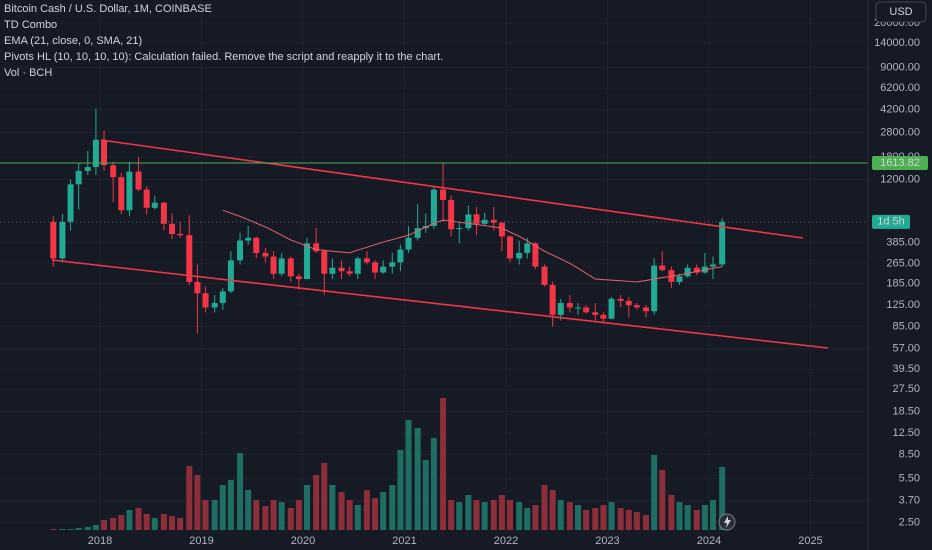 The height and width of the screenshot is (550, 932). I want to click on upper-trendline, so click(452, 189).